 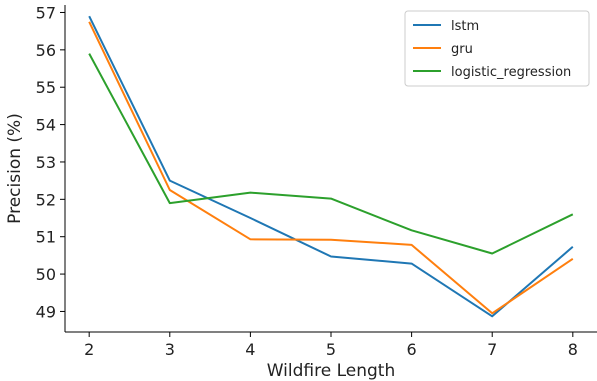 I want to click on y-axis-title: Precision (%), so click(x=15, y=168).